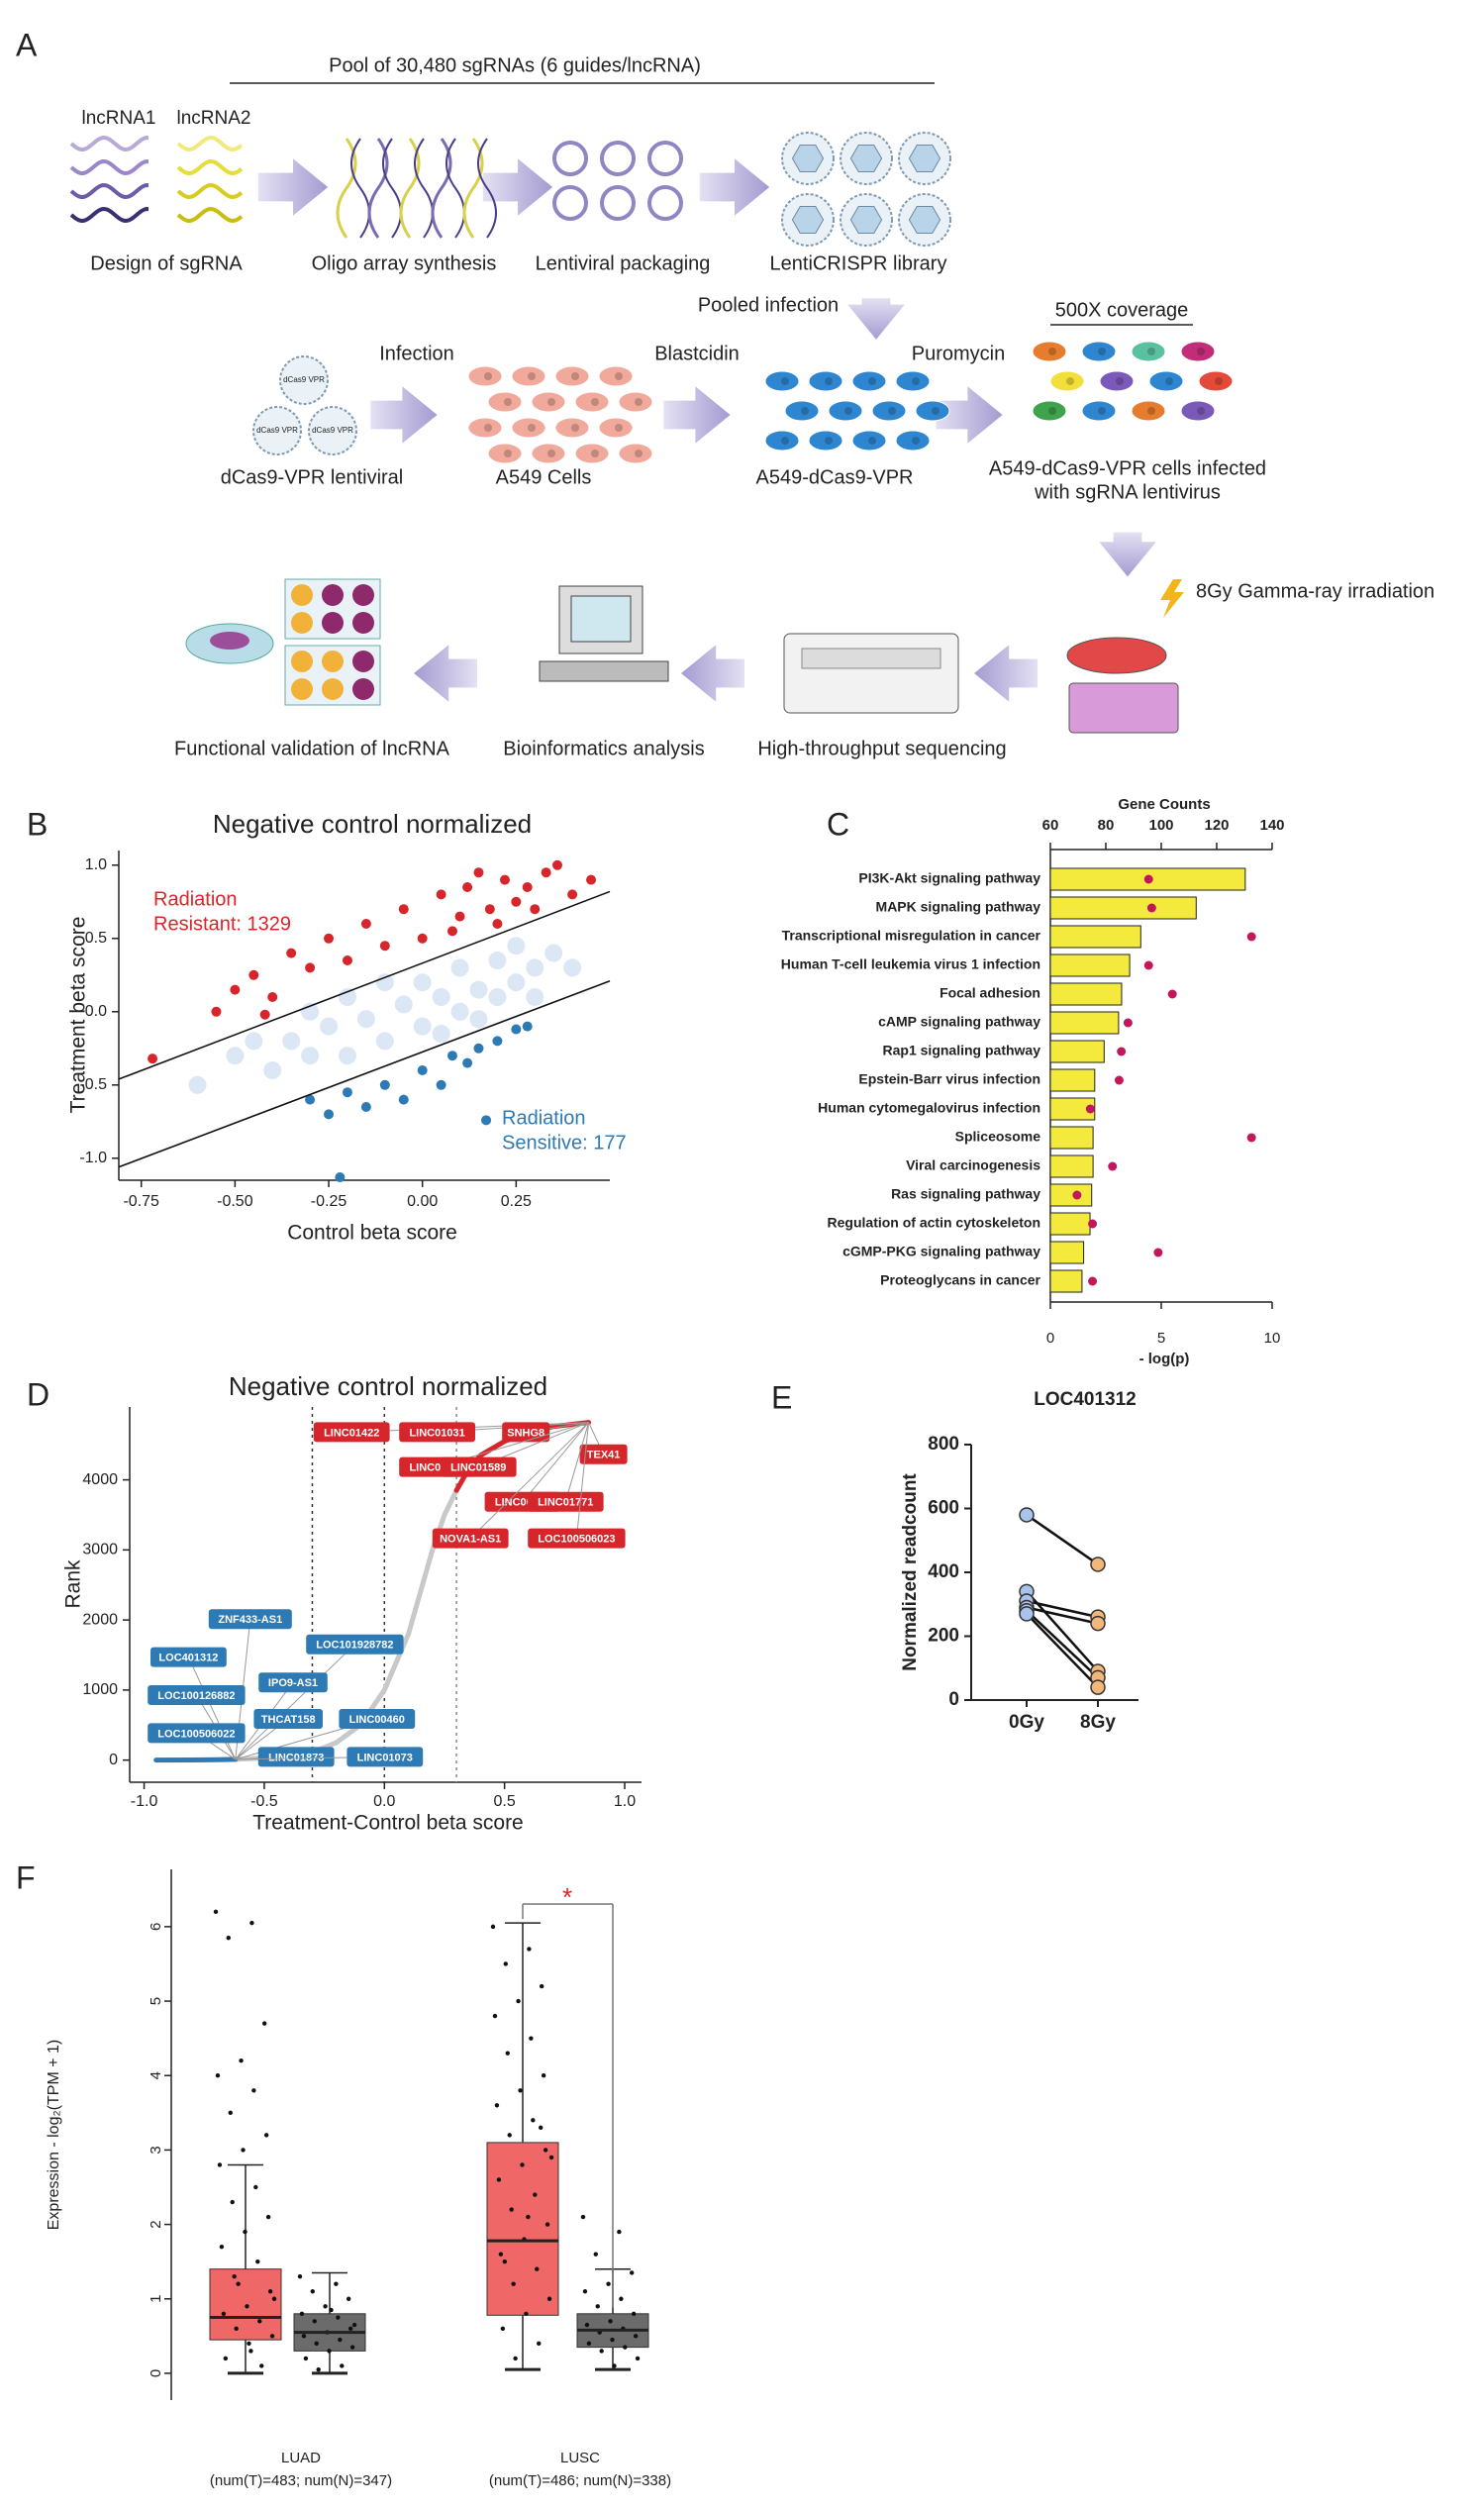 The width and height of the screenshot is (1484, 2509). Describe the element at coordinates (156, 2373) in the screenshot. I see `y-tick-label: 0` at that location.